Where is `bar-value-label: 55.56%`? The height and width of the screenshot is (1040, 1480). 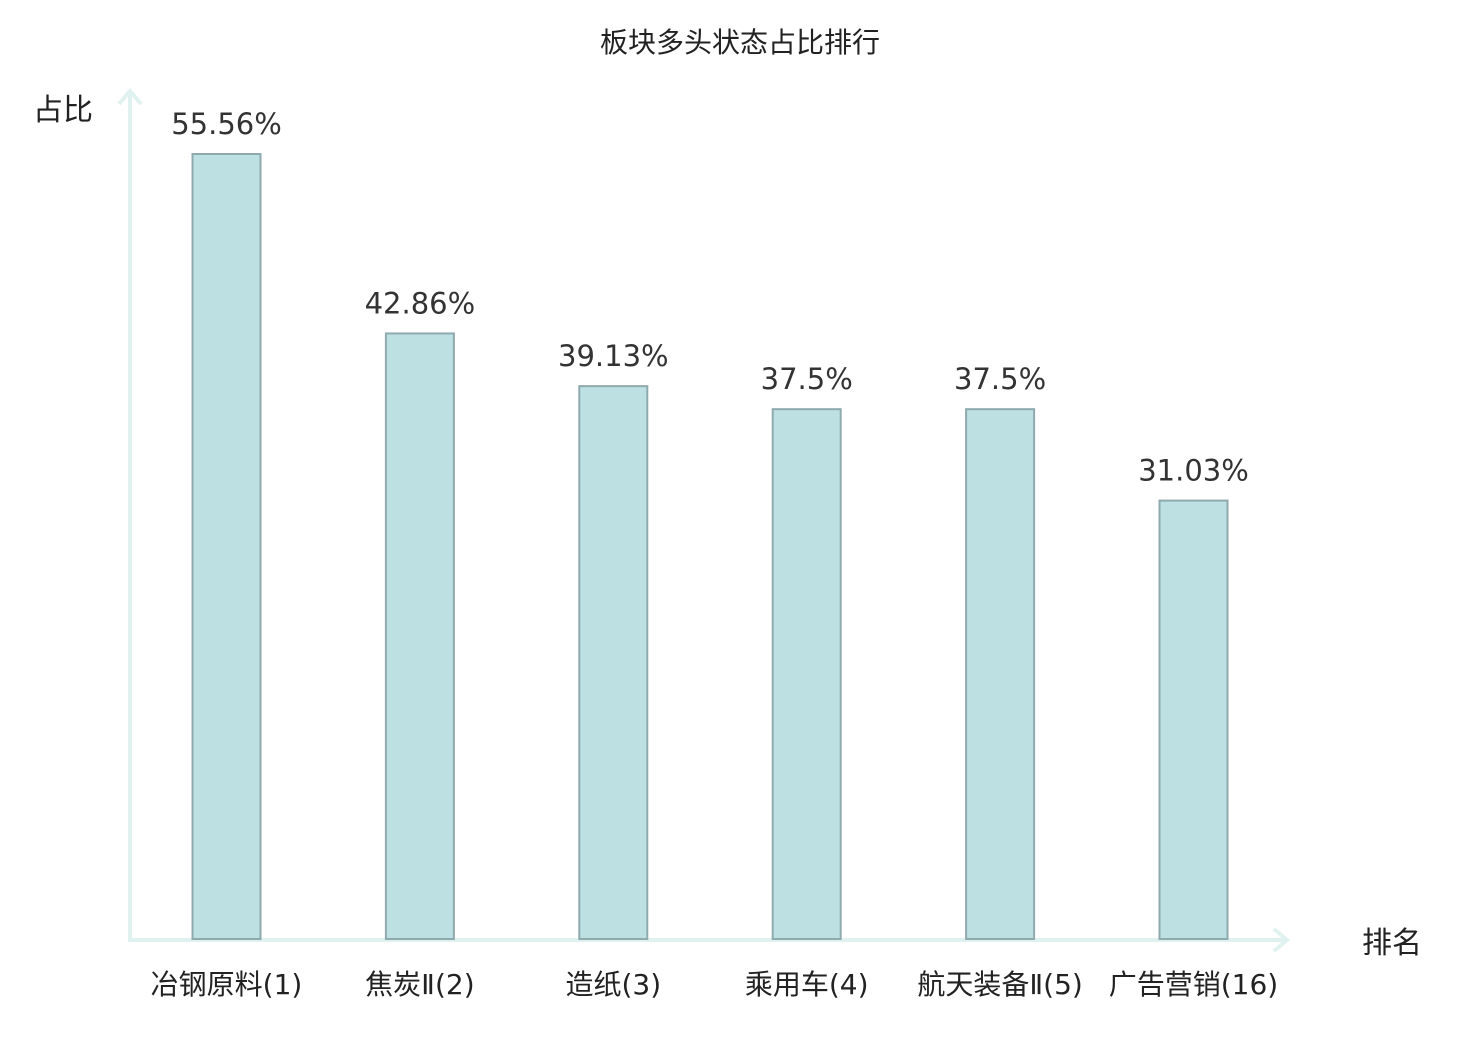
bar-value-label: 55.56% is located at coordinates (226, 124).